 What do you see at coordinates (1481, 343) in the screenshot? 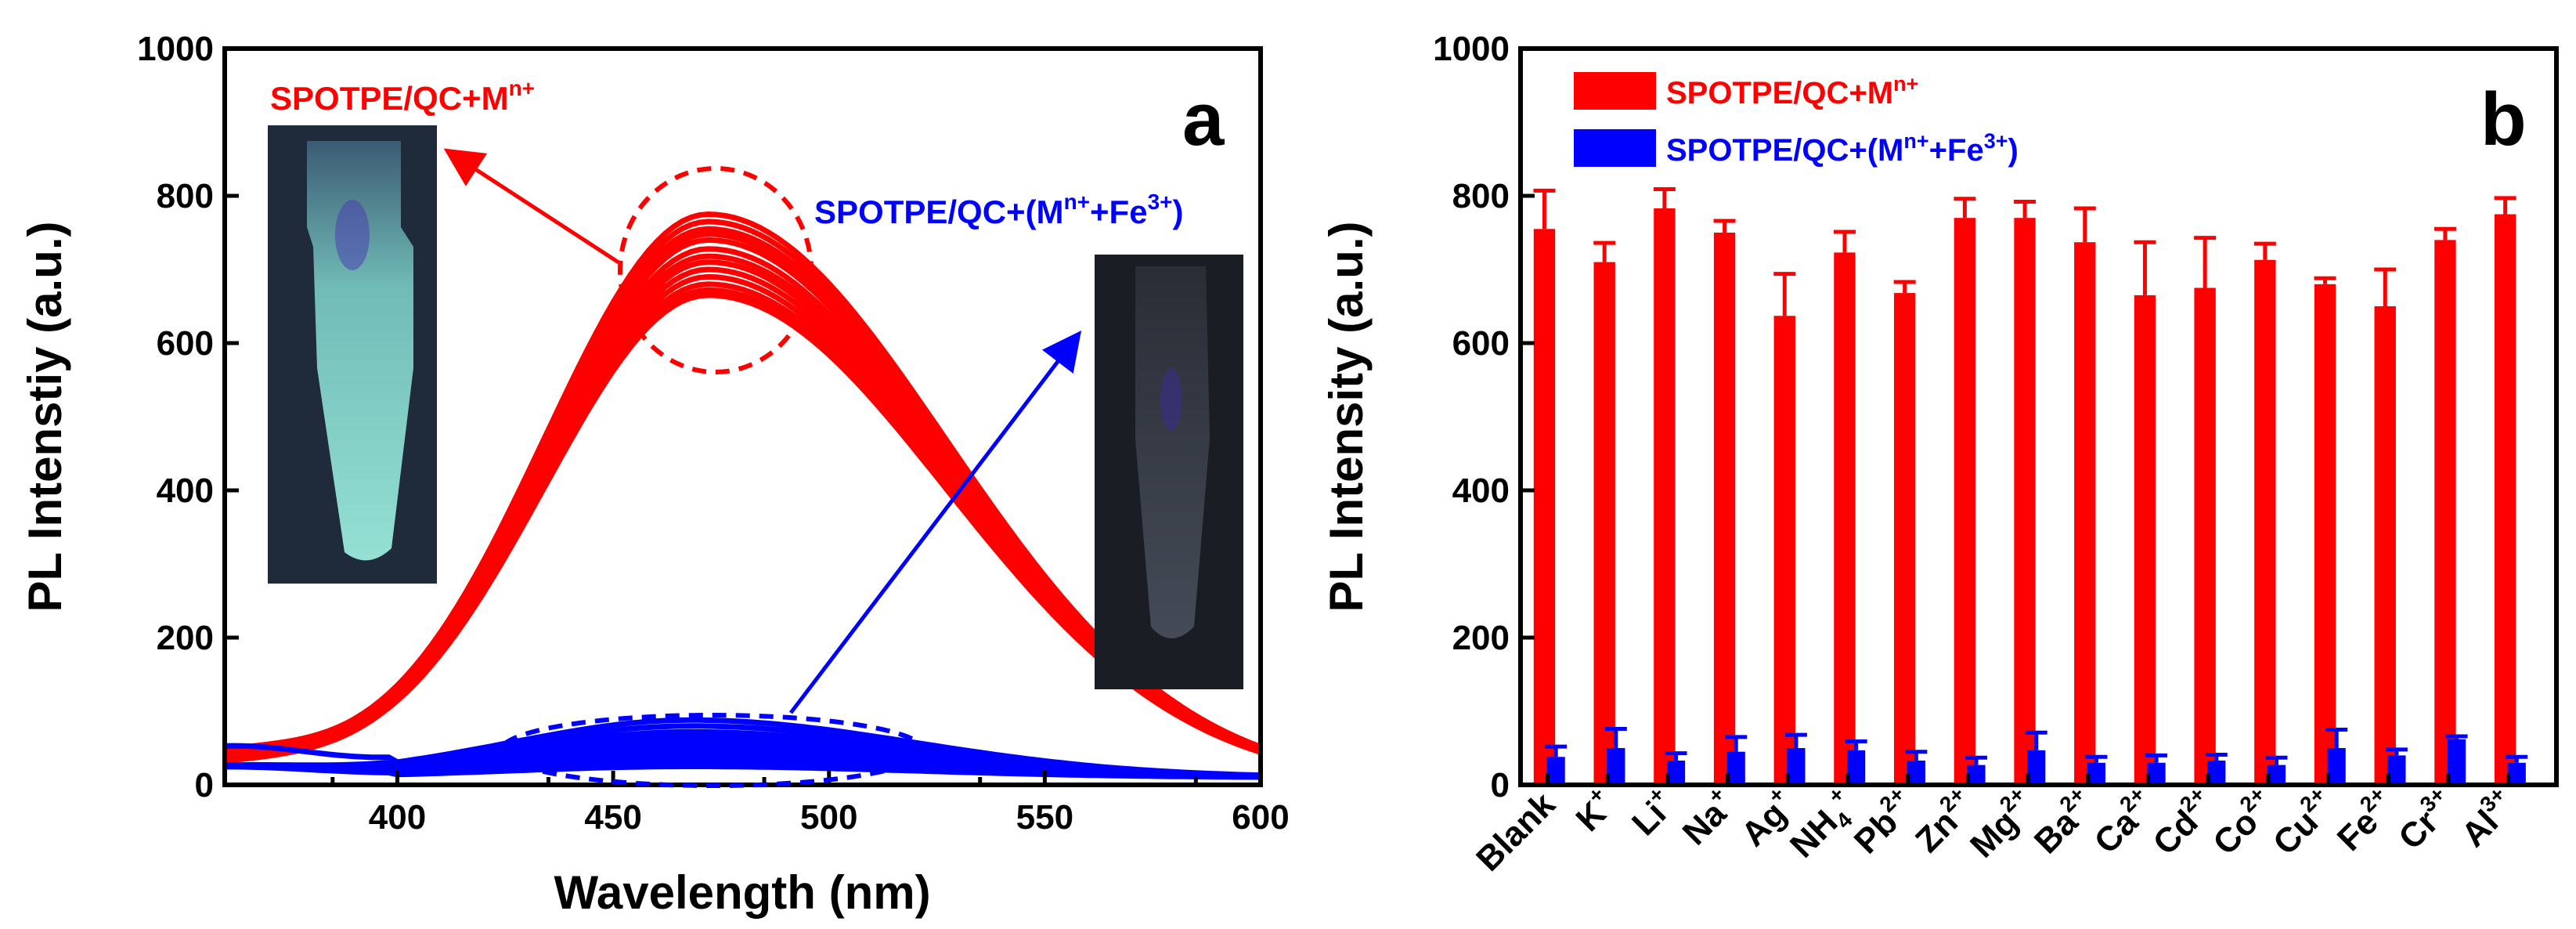
I see `panel-b-ytick-label: 600` at bounding box center [1481, 343].